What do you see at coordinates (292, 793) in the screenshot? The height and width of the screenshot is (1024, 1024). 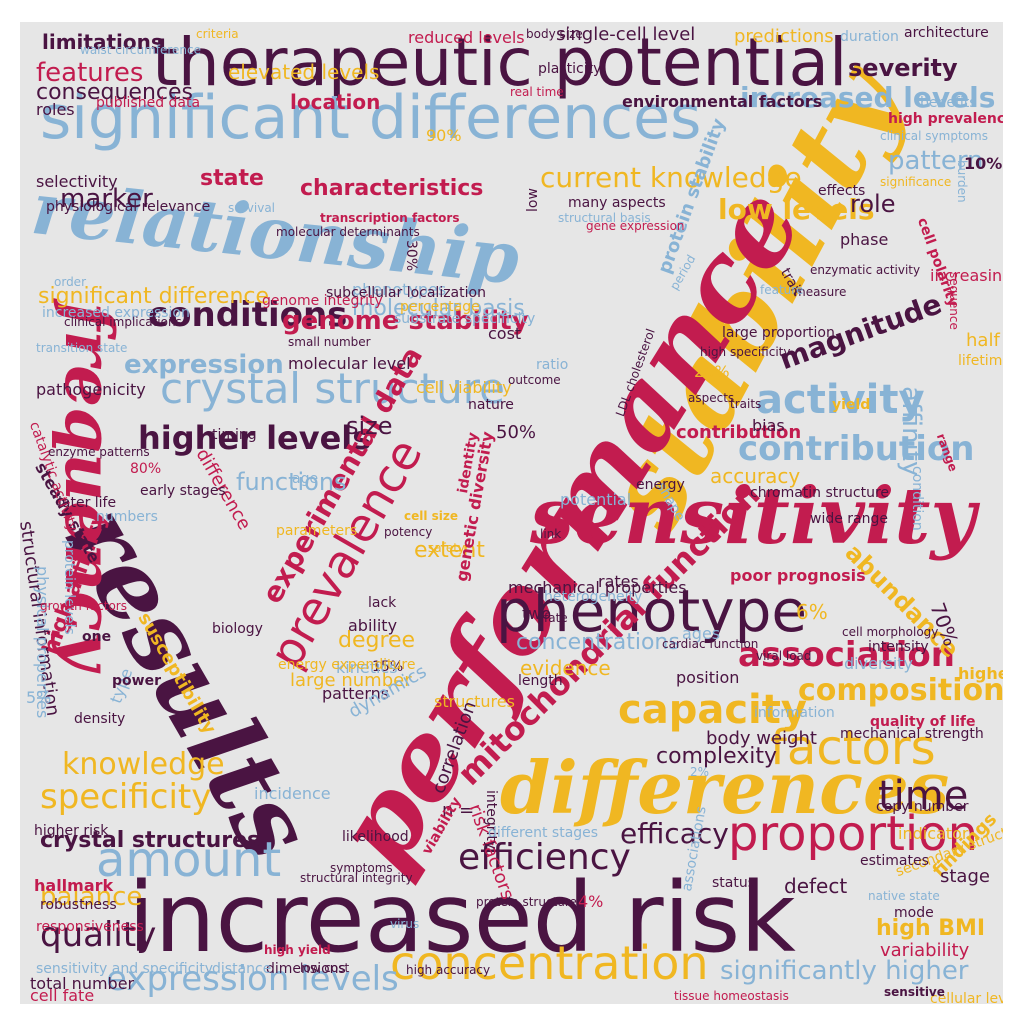 I see `cloud-word: incidence` at bounding box center [292, 793].